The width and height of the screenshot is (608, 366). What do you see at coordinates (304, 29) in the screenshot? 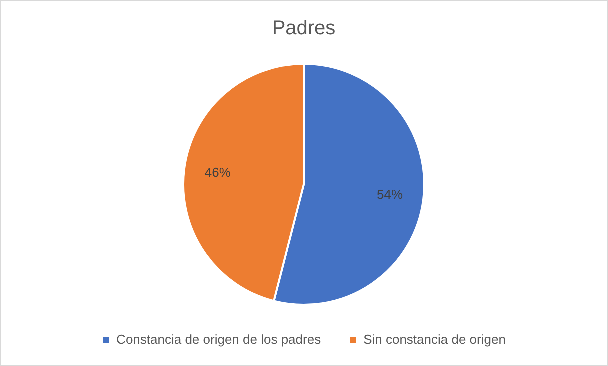
I see `chart-title: Padres` at bounding box center [304, 29].